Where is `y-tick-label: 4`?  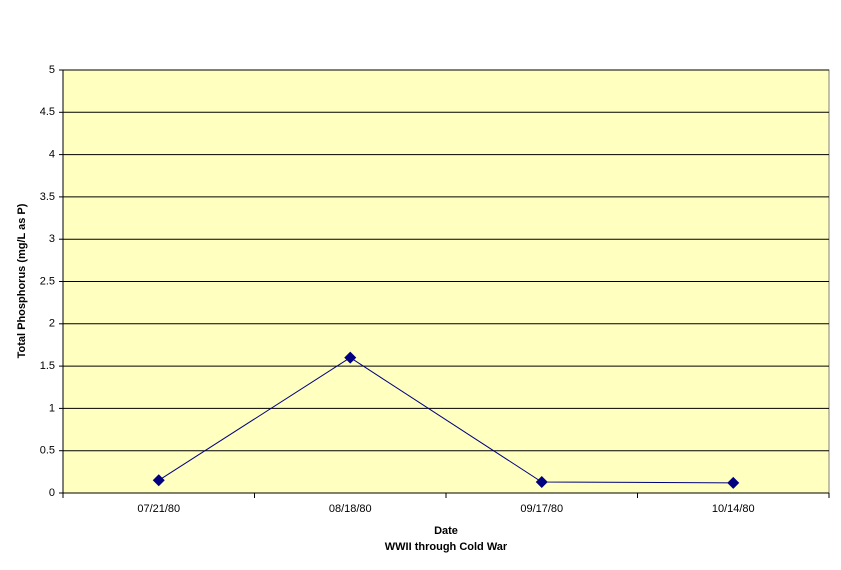
y-tick-label: 4 is located at coordinates (52, 155).